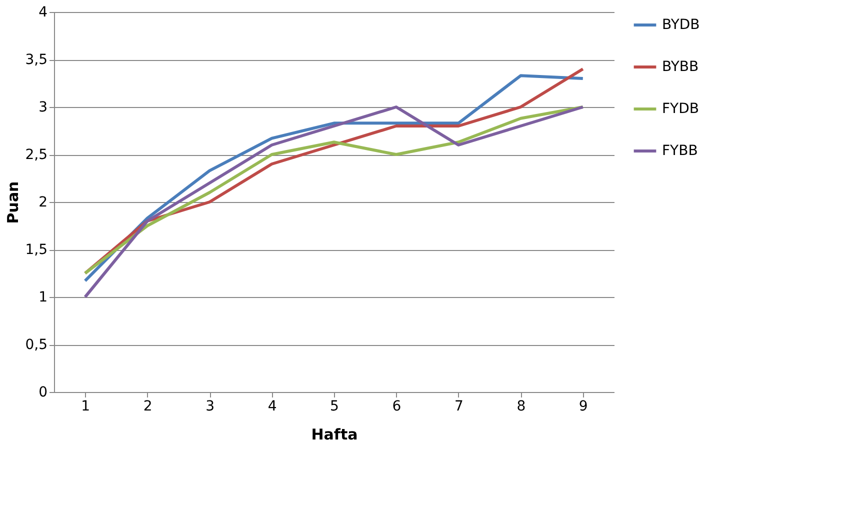 The width and height of the screenshot is (846, 512). I want to click on y-axis-title: Puan, so click(13, 202).